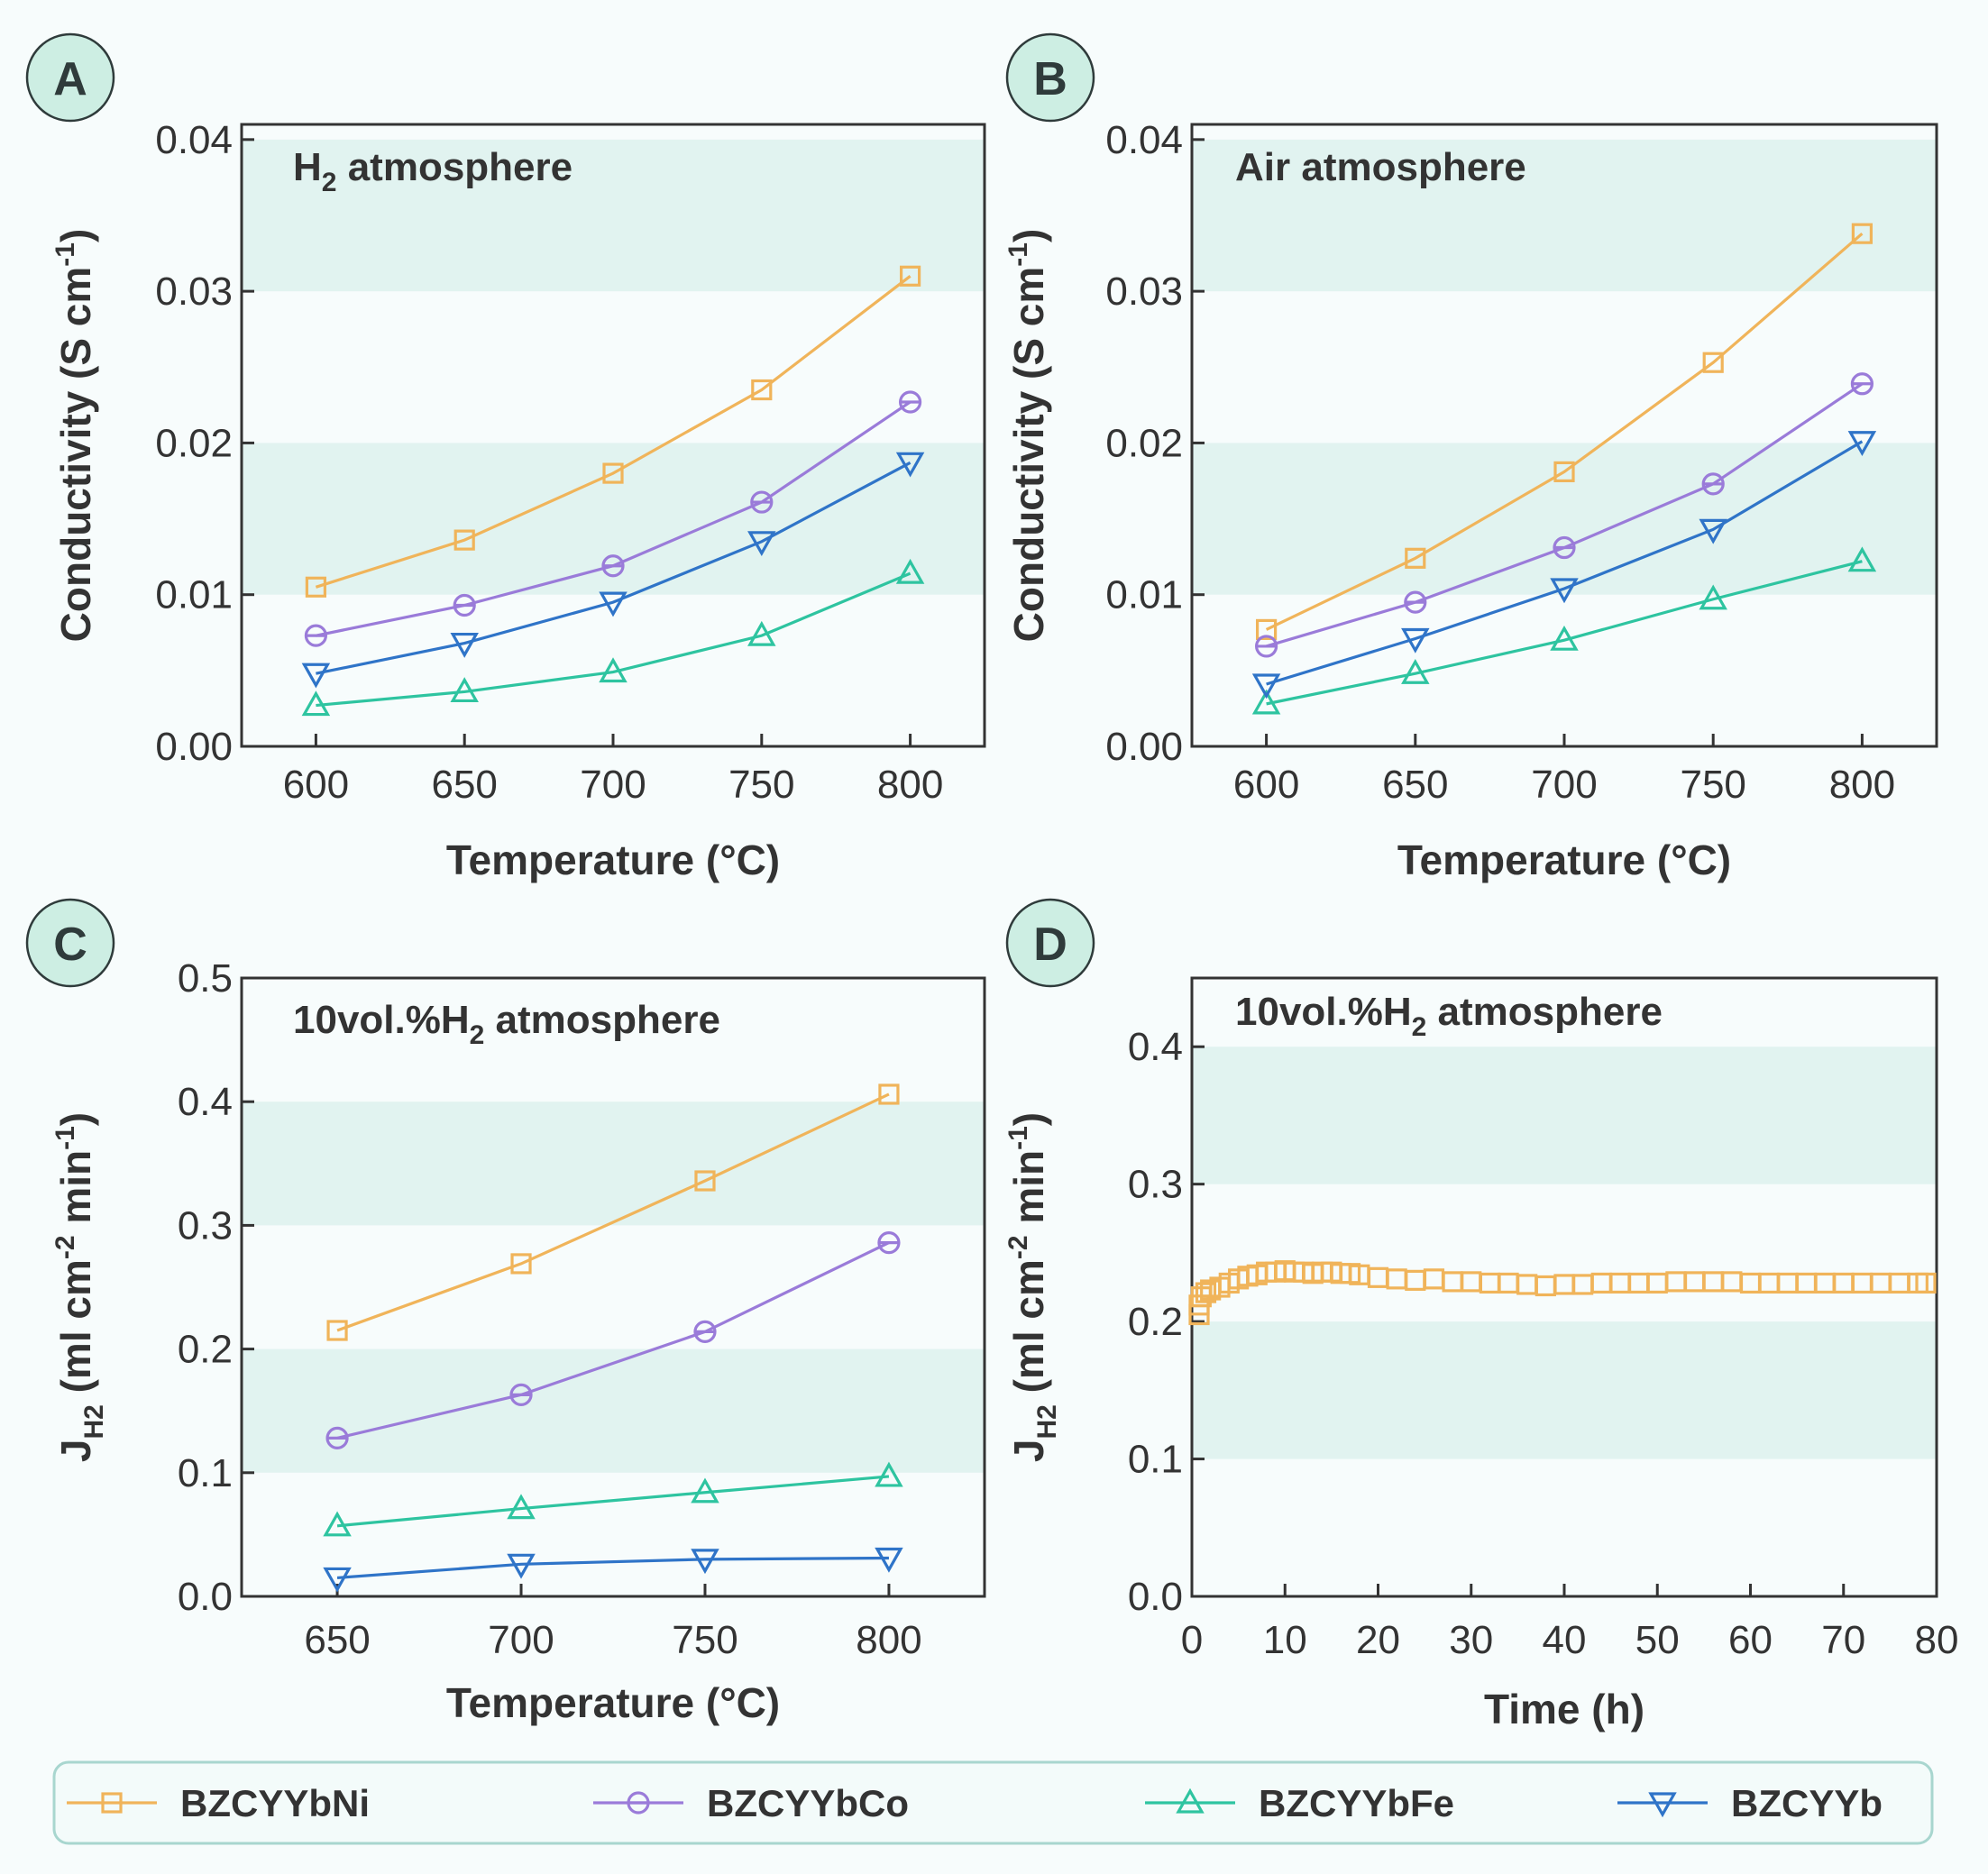 The height and width of the screenshot is (1874, 1988). I want to click on annotation-part: 10vol.%H, so click(381, 1020).